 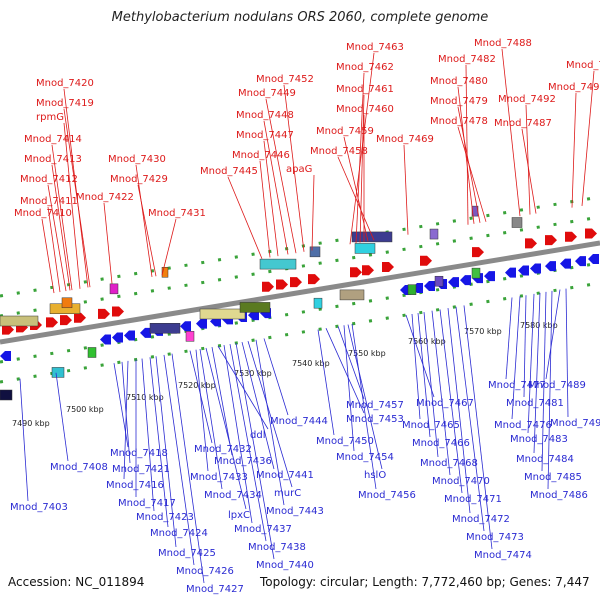 I want to click on reverse-gene-label: Mnod_7434, so click(x=233, y=495).